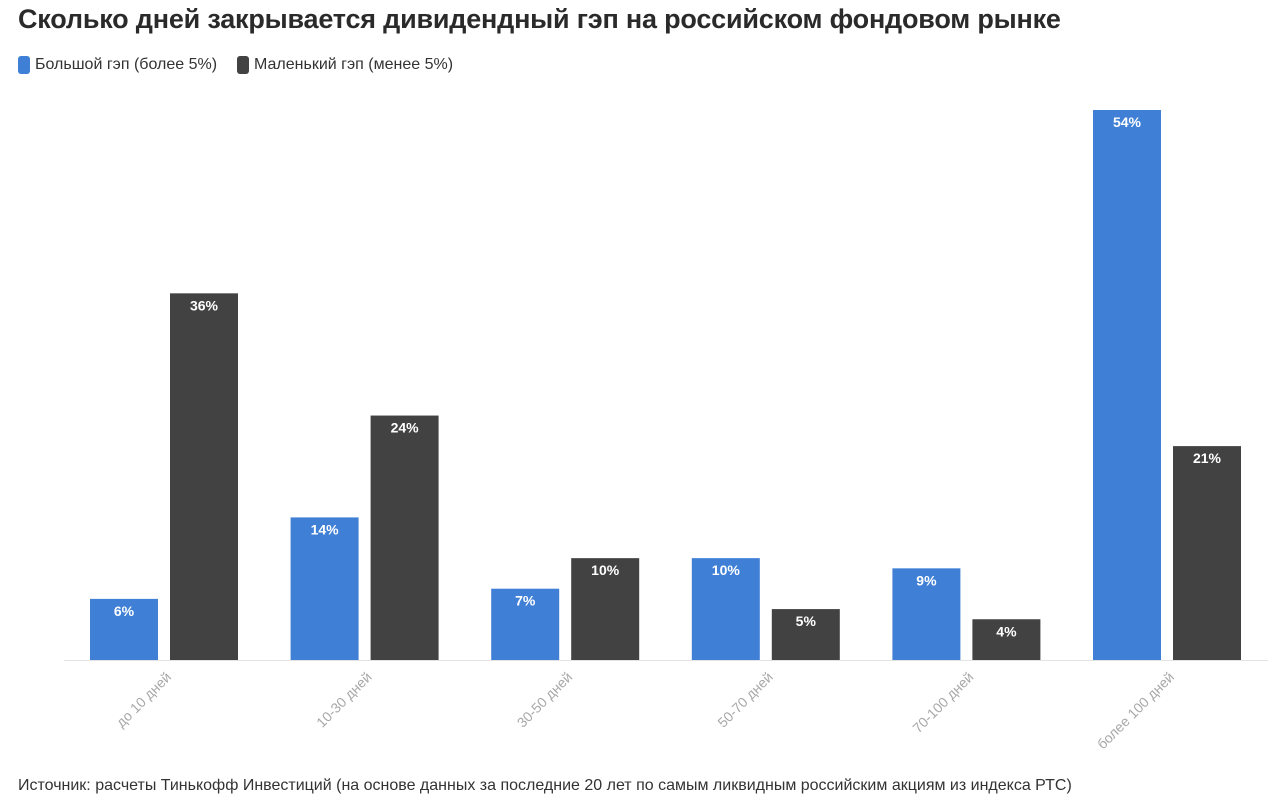 Image resolution: width=1280 pixels, height=808 pixels. Describe the element at coordinates (942, 702) in the screenshot. I see `x-tick-label: 70-100 дней` at that location.